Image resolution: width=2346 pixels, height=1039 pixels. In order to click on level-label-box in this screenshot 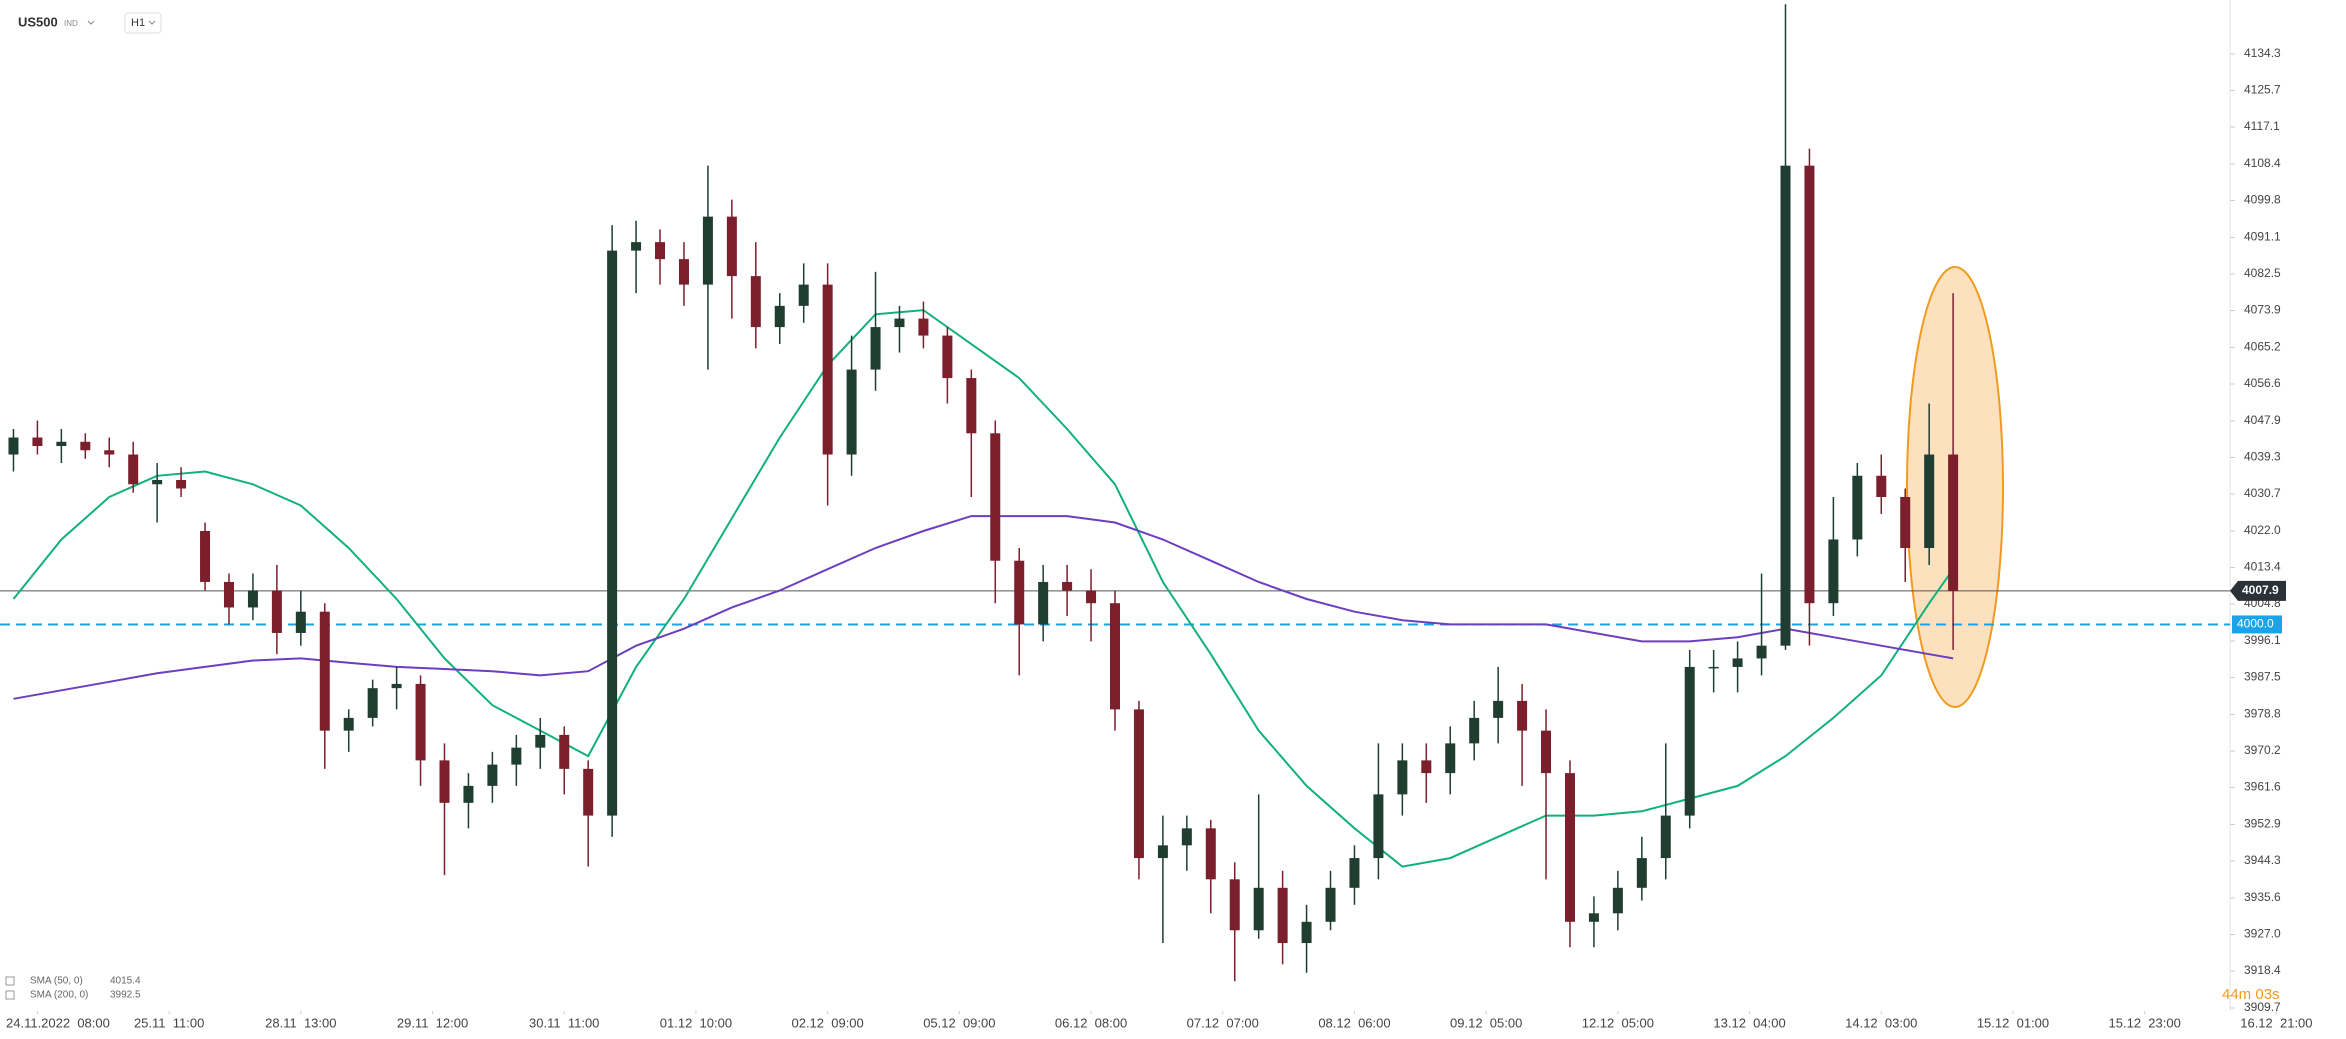, I will do `click(2257, 624)`.